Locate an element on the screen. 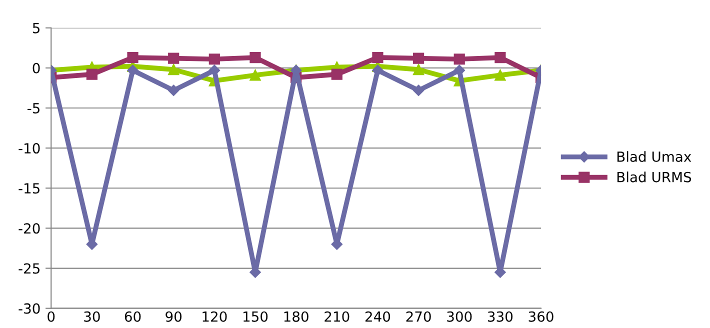 Image resolution: width=710 pixels, height=328 pixels. y-tick-label: -5 is located at coordinates (34, 108).